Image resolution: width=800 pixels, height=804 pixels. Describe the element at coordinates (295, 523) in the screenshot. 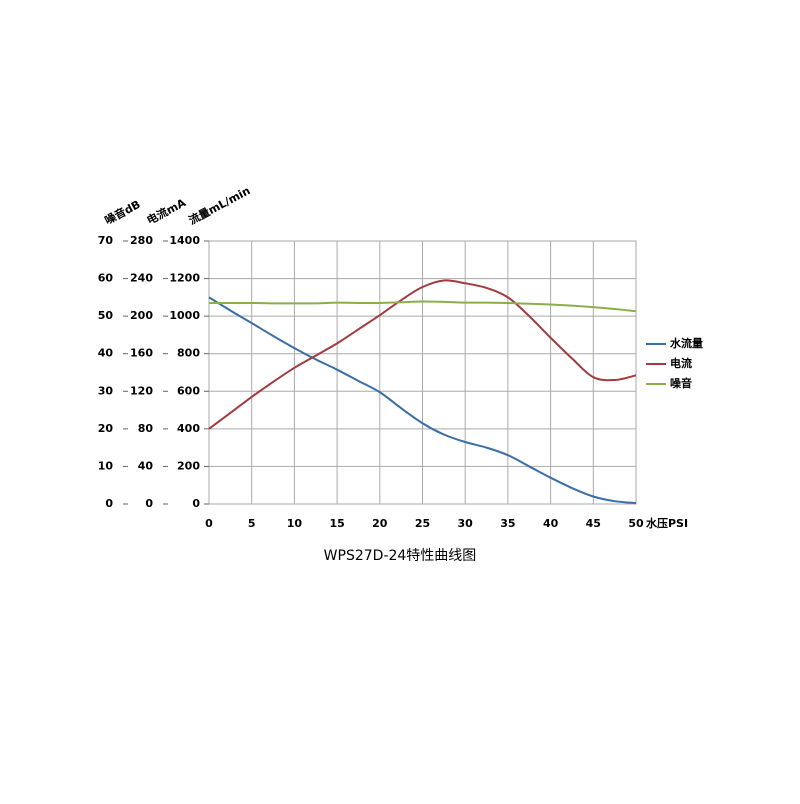

I see `x-tick-label: 10` at that location.